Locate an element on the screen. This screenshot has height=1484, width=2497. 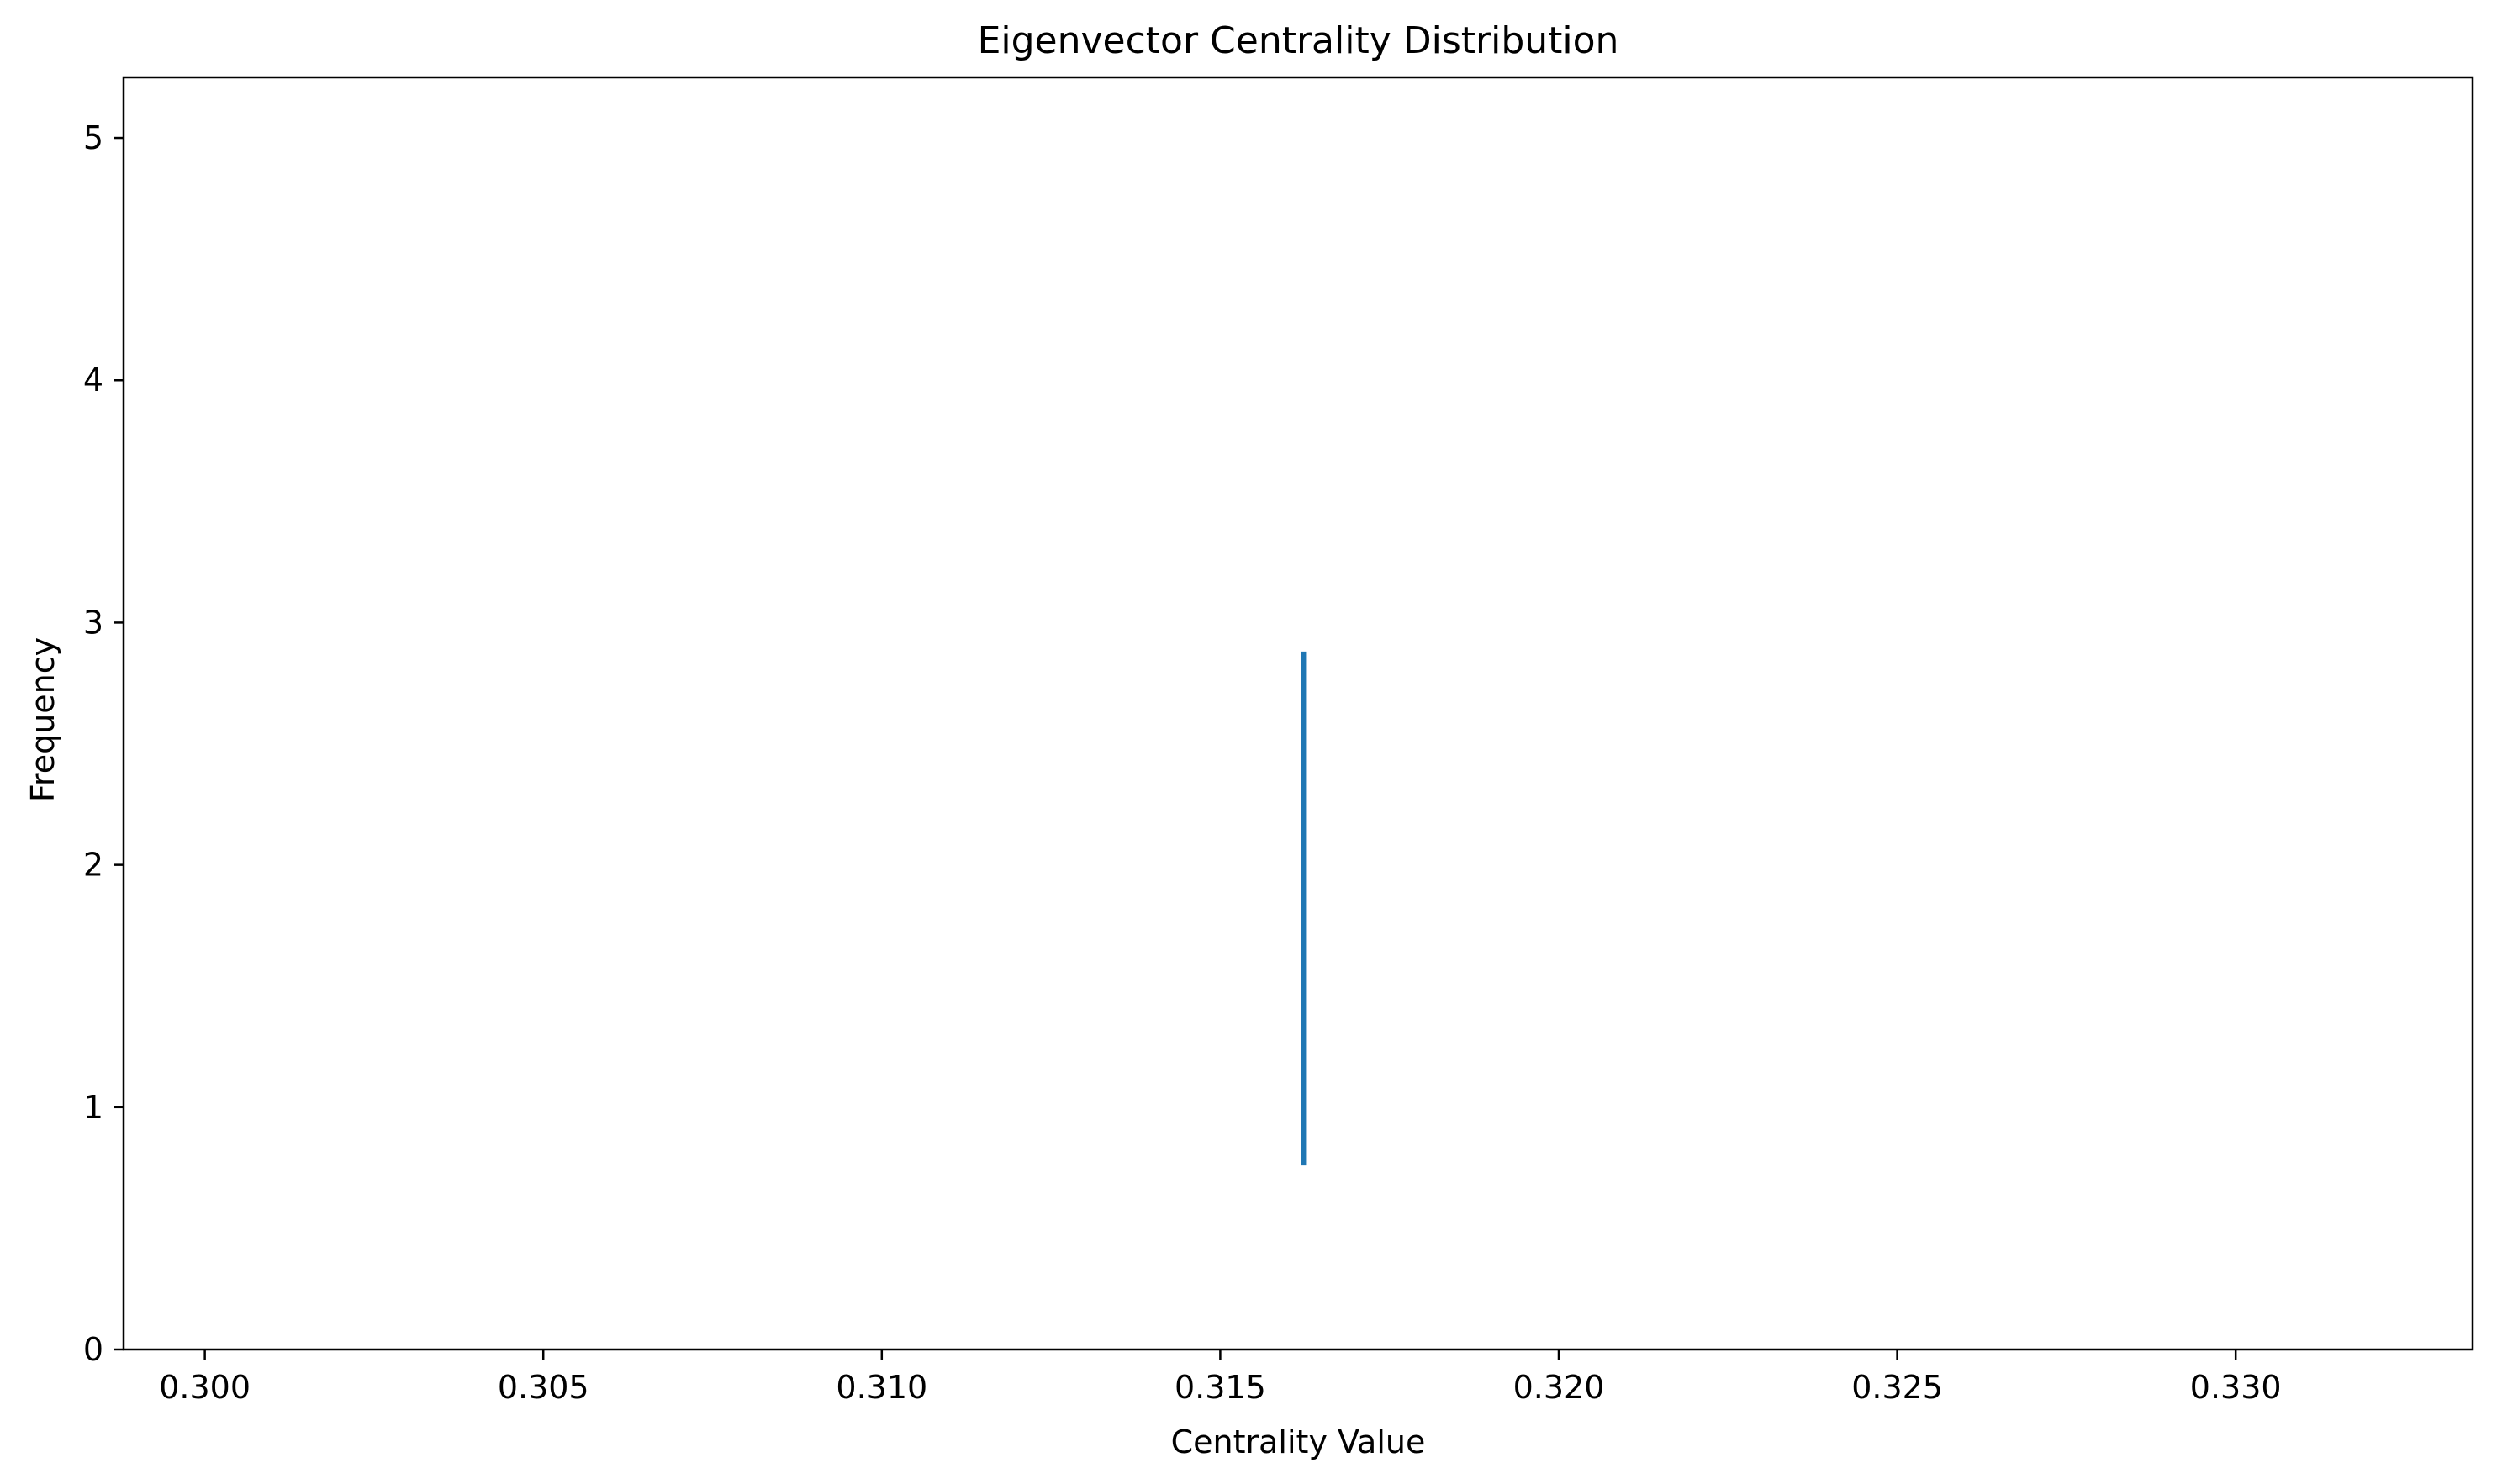
y-axis-label: Frequency is located at coordinates (42, 719).